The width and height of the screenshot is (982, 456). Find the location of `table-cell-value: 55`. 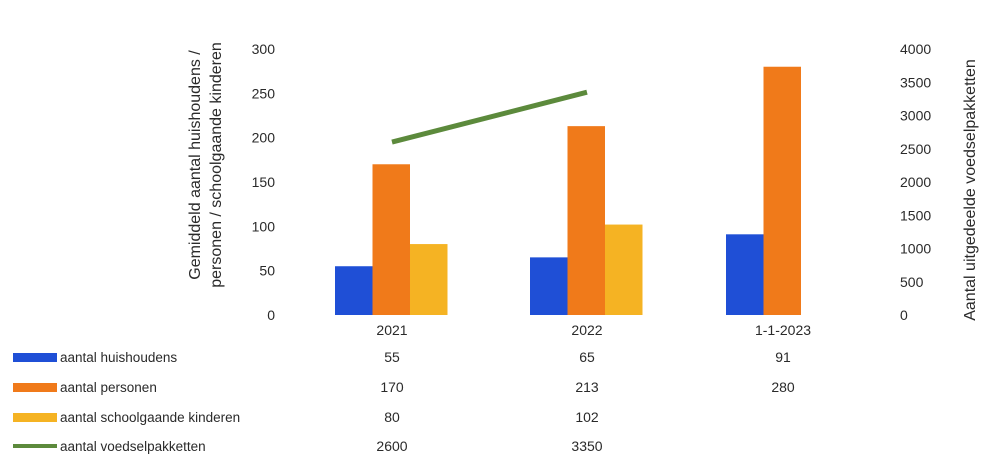

table-cell-value: 55 is located at coordinates (392, 357).